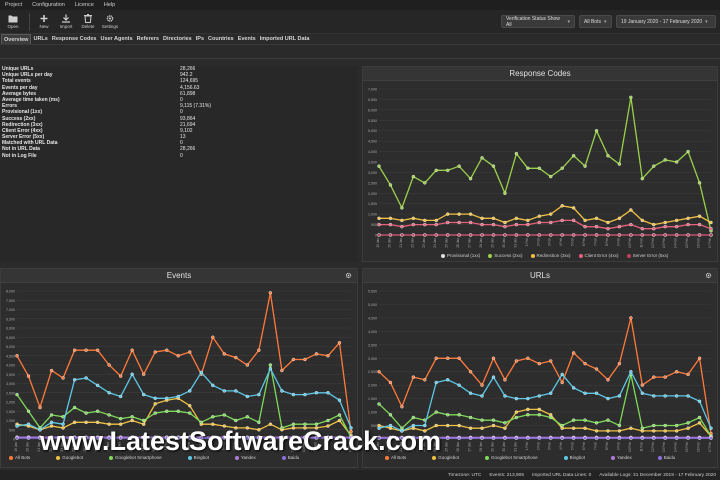  Describe the element at coordinates (258, 446) in the screenshot. I see `x-tick-label: 9 Feb` at that location.